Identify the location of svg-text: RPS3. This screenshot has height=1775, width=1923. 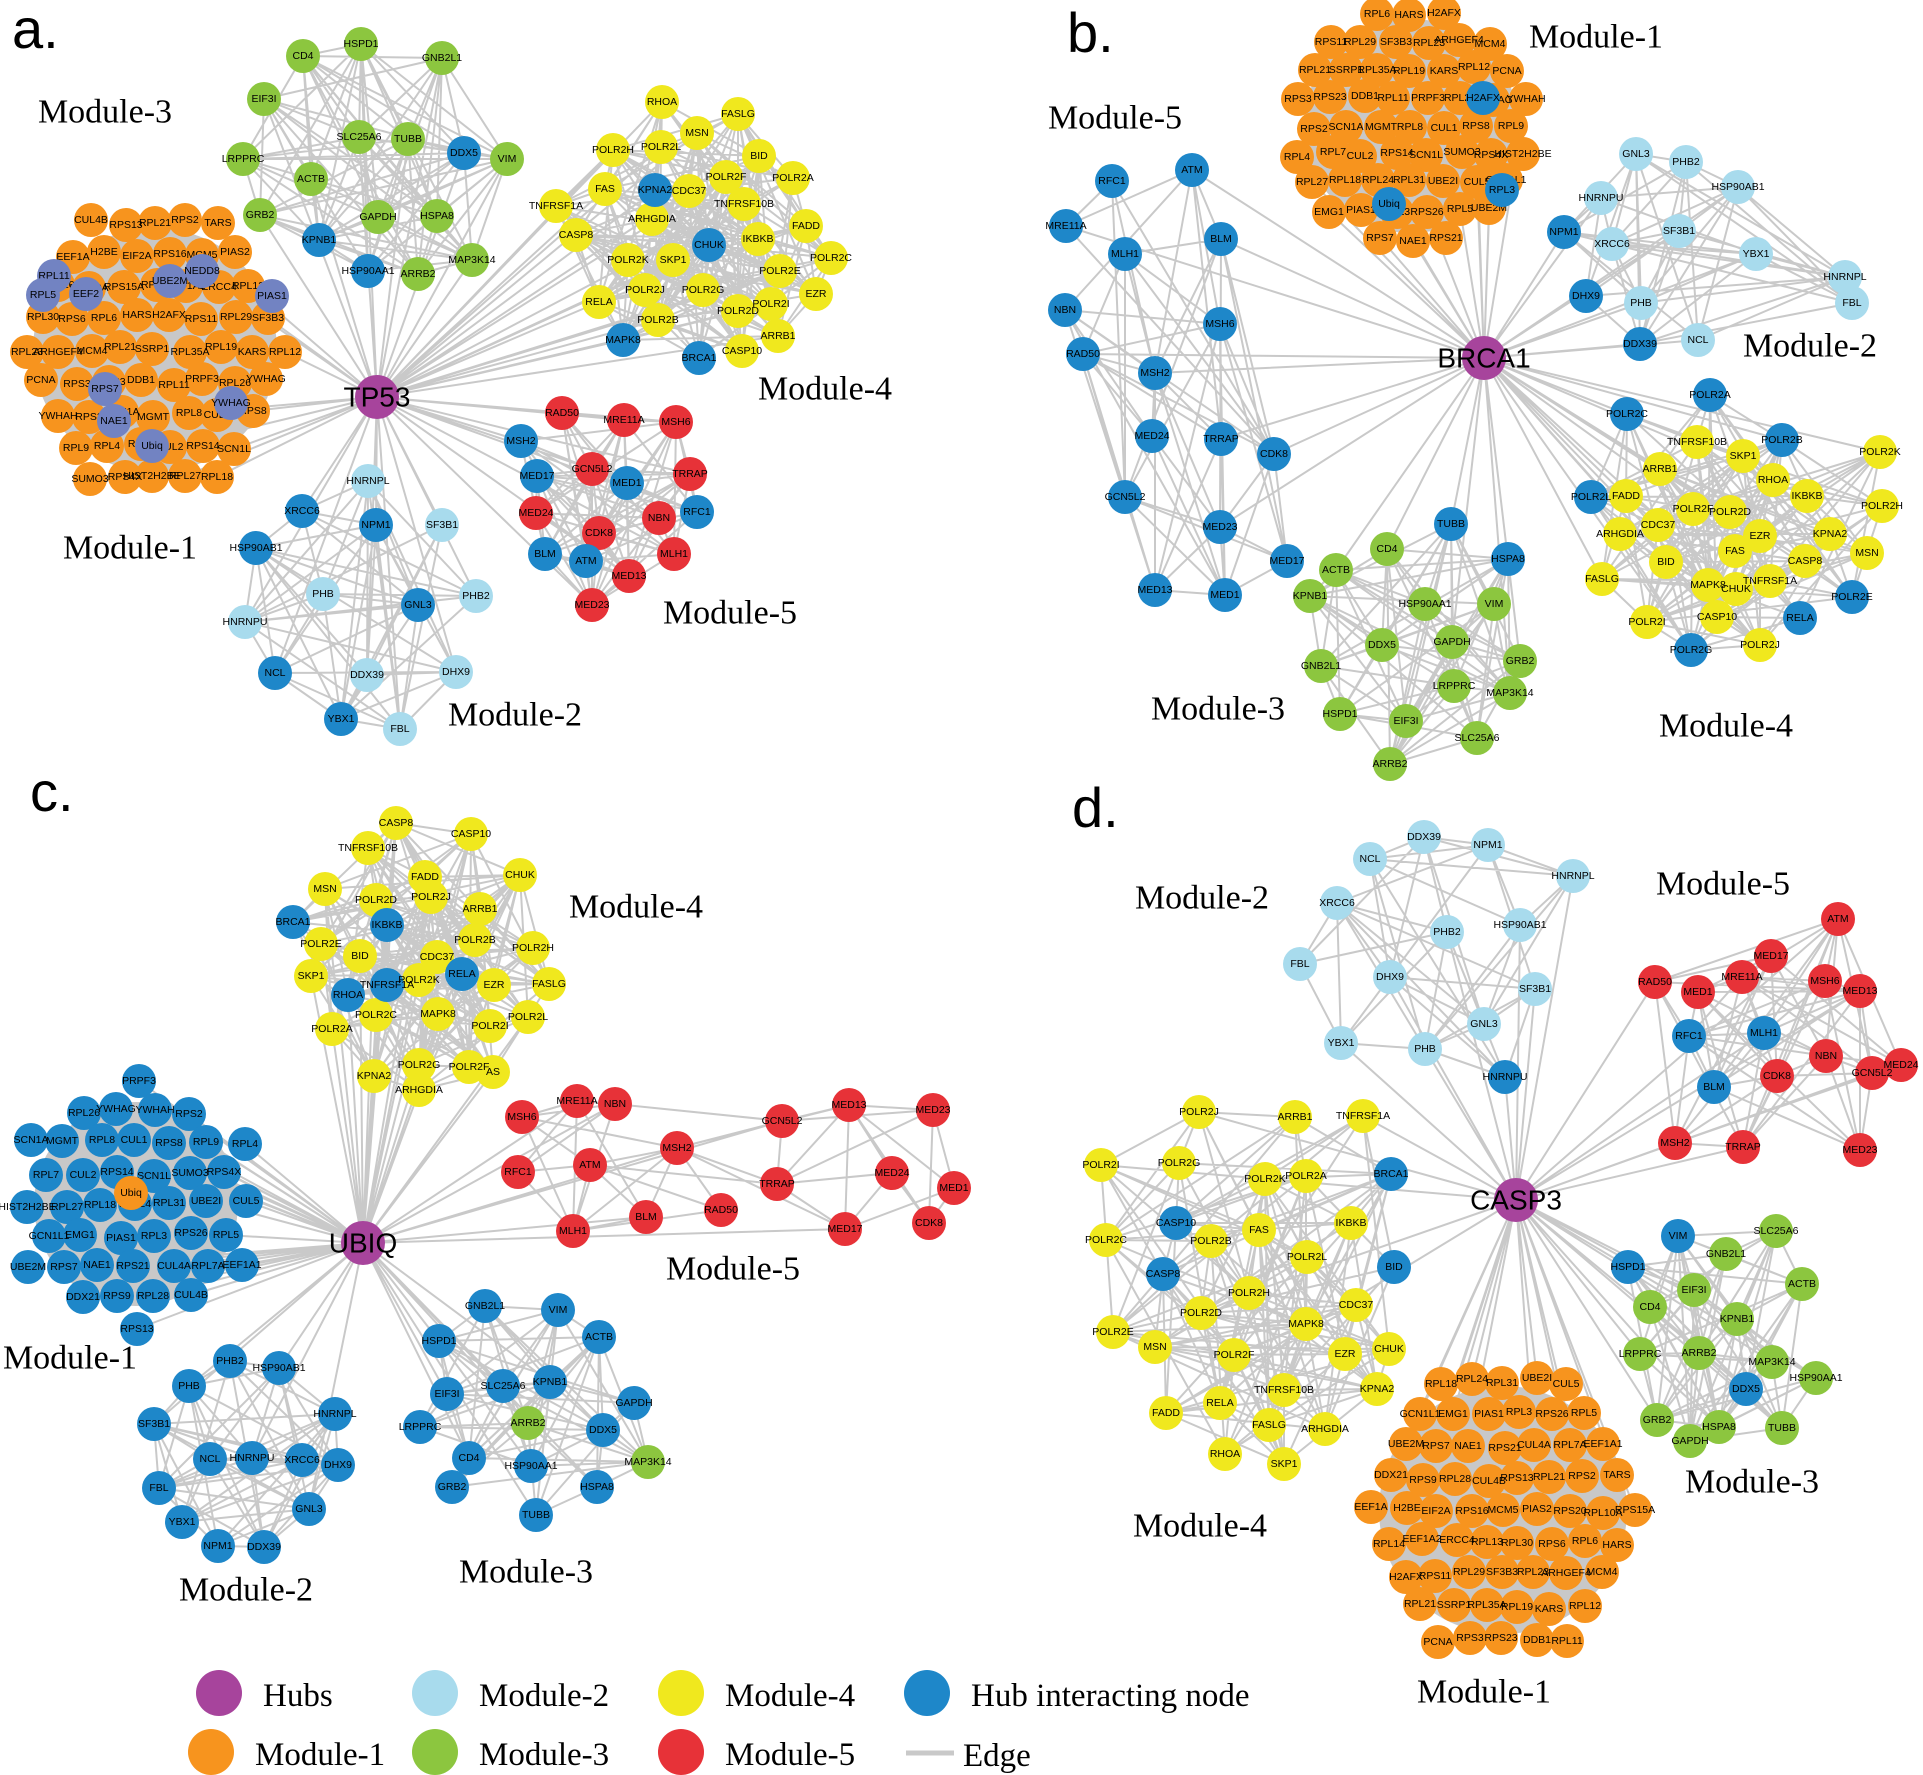
(77, 384).